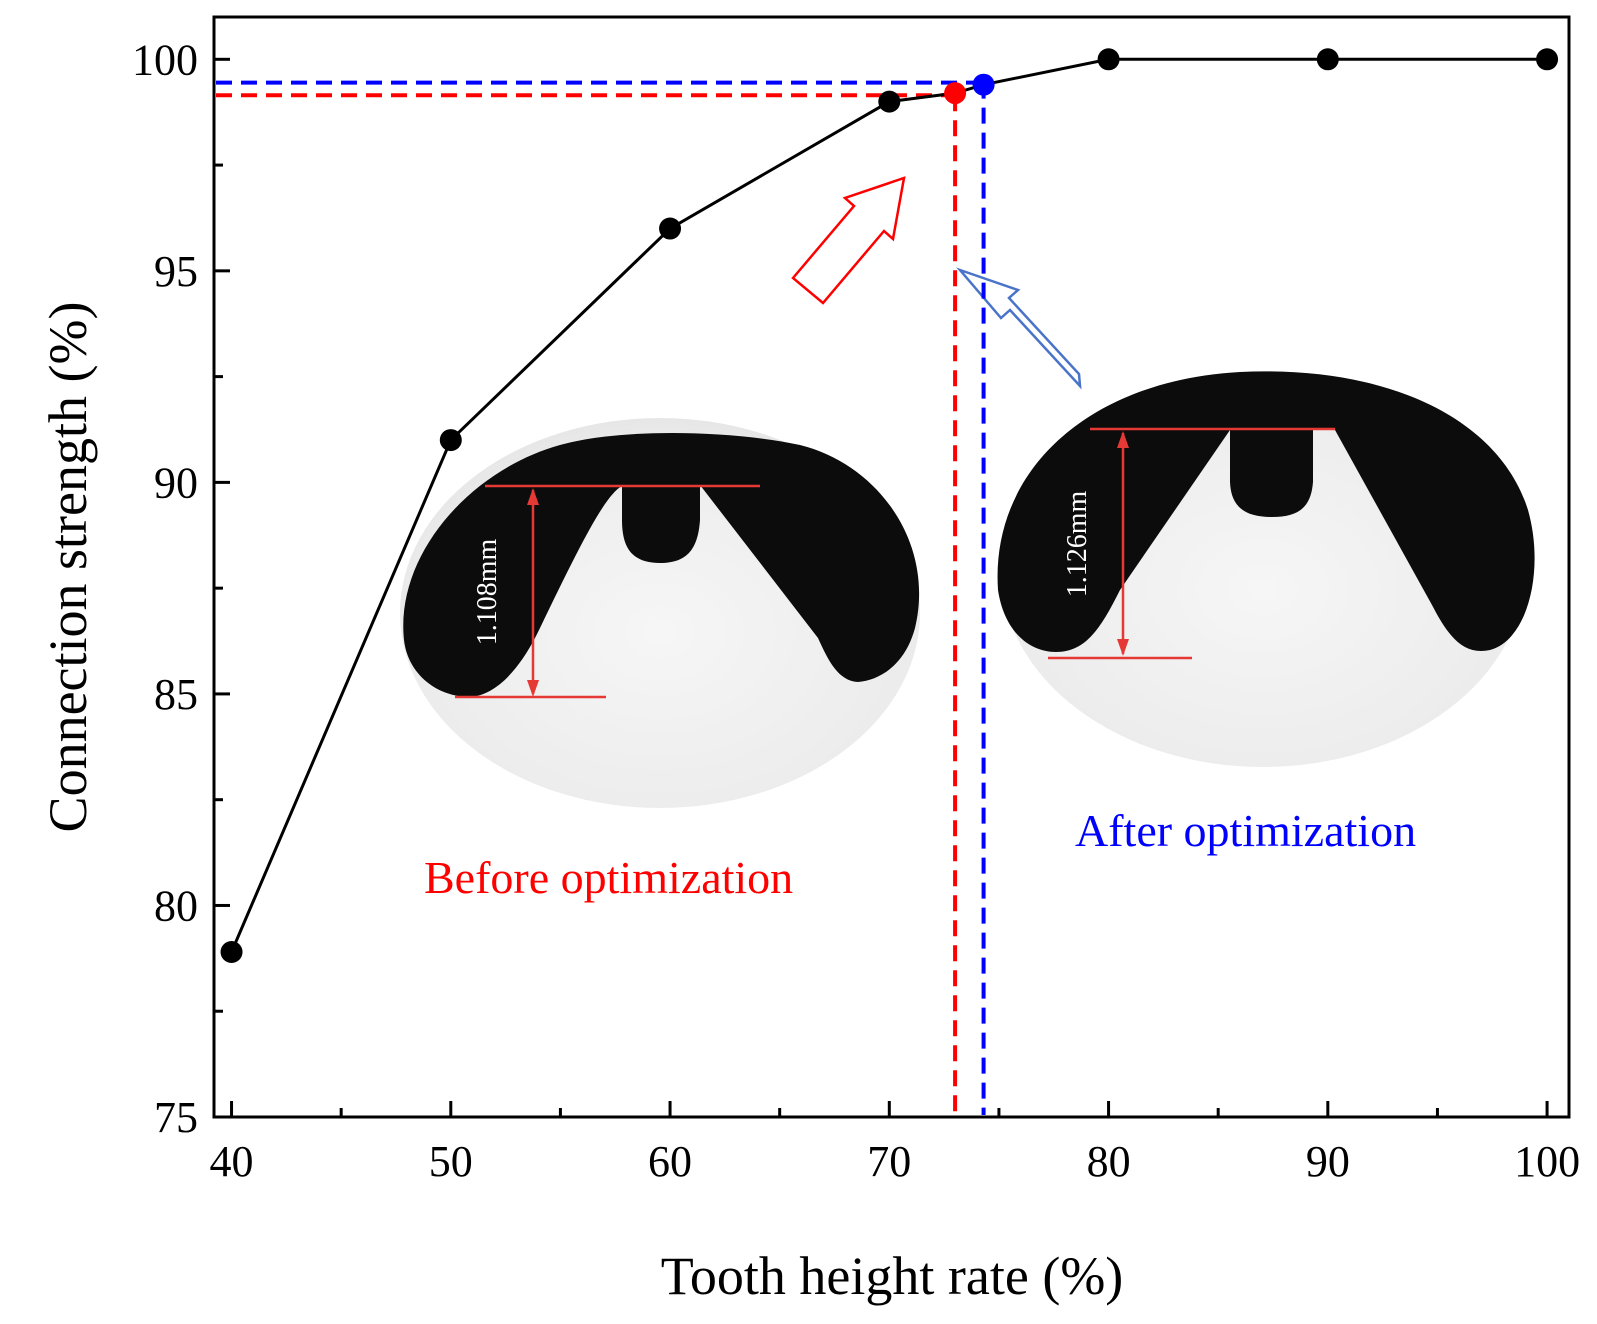  What do you see at coordinates (1547, 1161) in the screenshot?
I see `x-tick-label: 100` at bounding box center [1547, 1161].